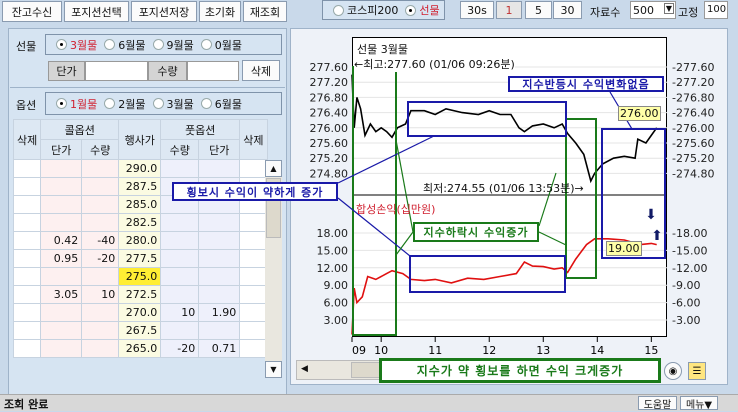  I want to click on annotation-connector, so click(386, 159).